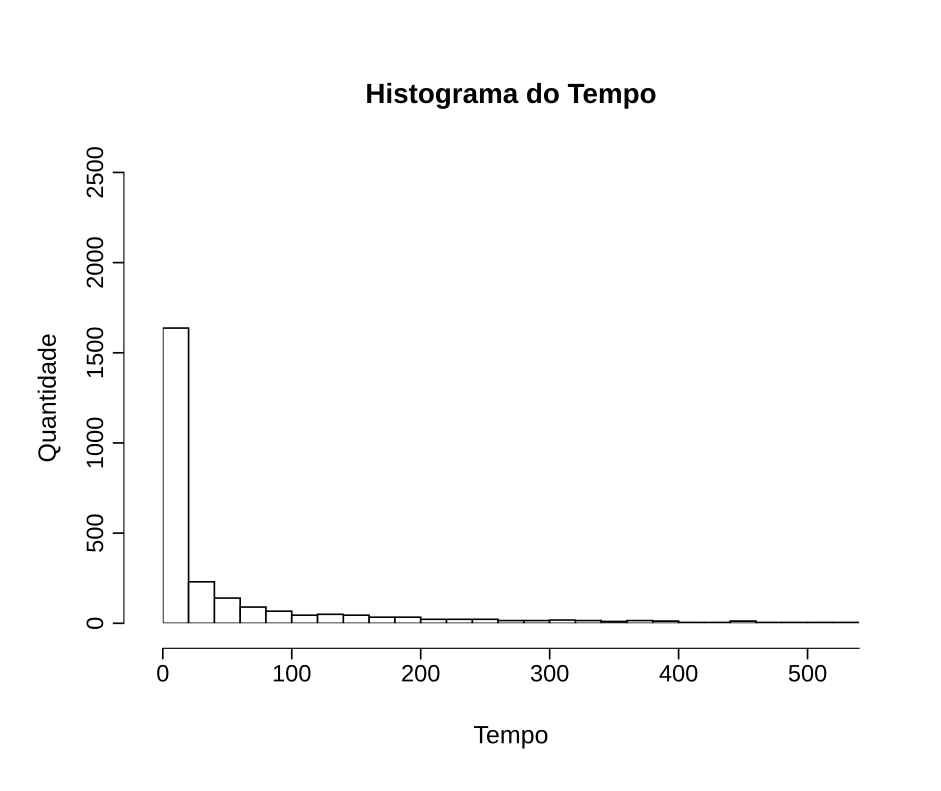  What do you see at coordinates (95, 352) in the screenshot?
I see `y-tick-label: 1500` at bounding box center [95, 352].